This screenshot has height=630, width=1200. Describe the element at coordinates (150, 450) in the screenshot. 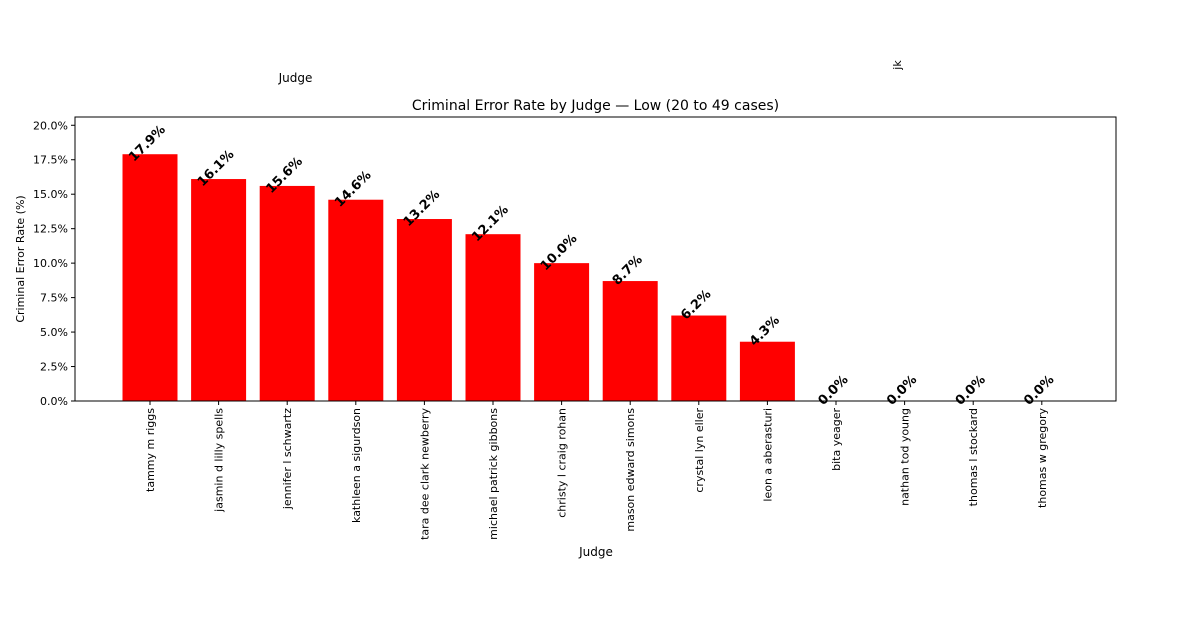

I see `x-tick-label: tammy m riggs` at that location.